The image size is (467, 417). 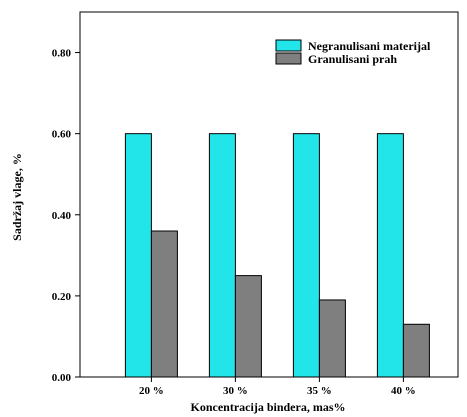 What do you see at coordinates (62, 54) in the screenshot?
I see `y-tick-label: 0.80` at bounding box center [62, 54].